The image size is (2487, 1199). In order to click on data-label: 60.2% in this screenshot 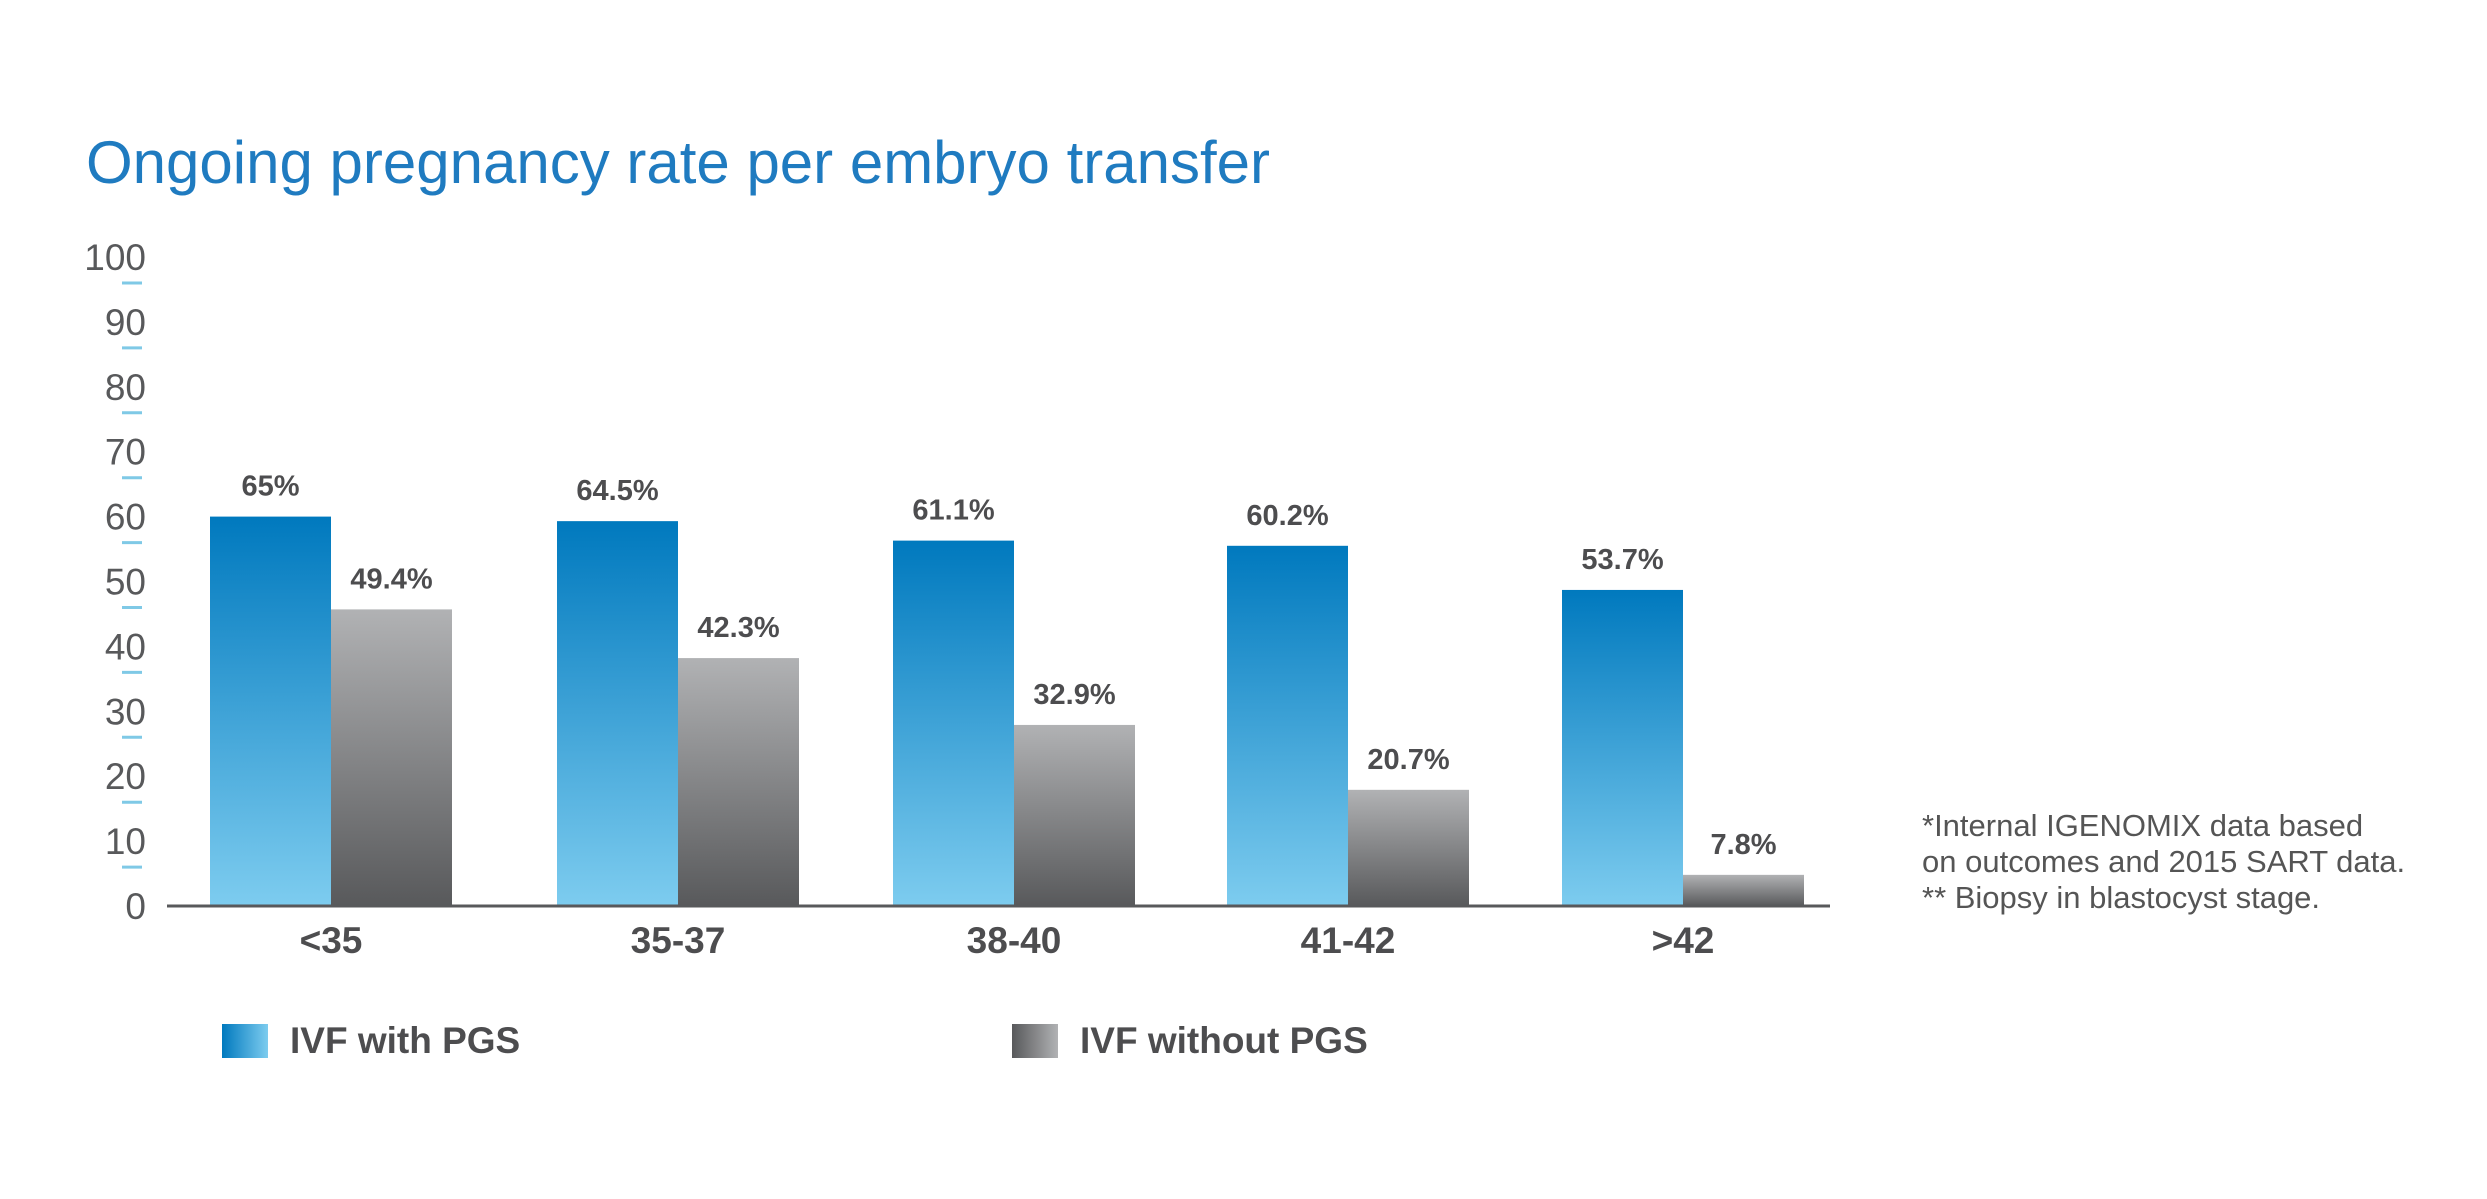, I will do `click(1287, 516)`.